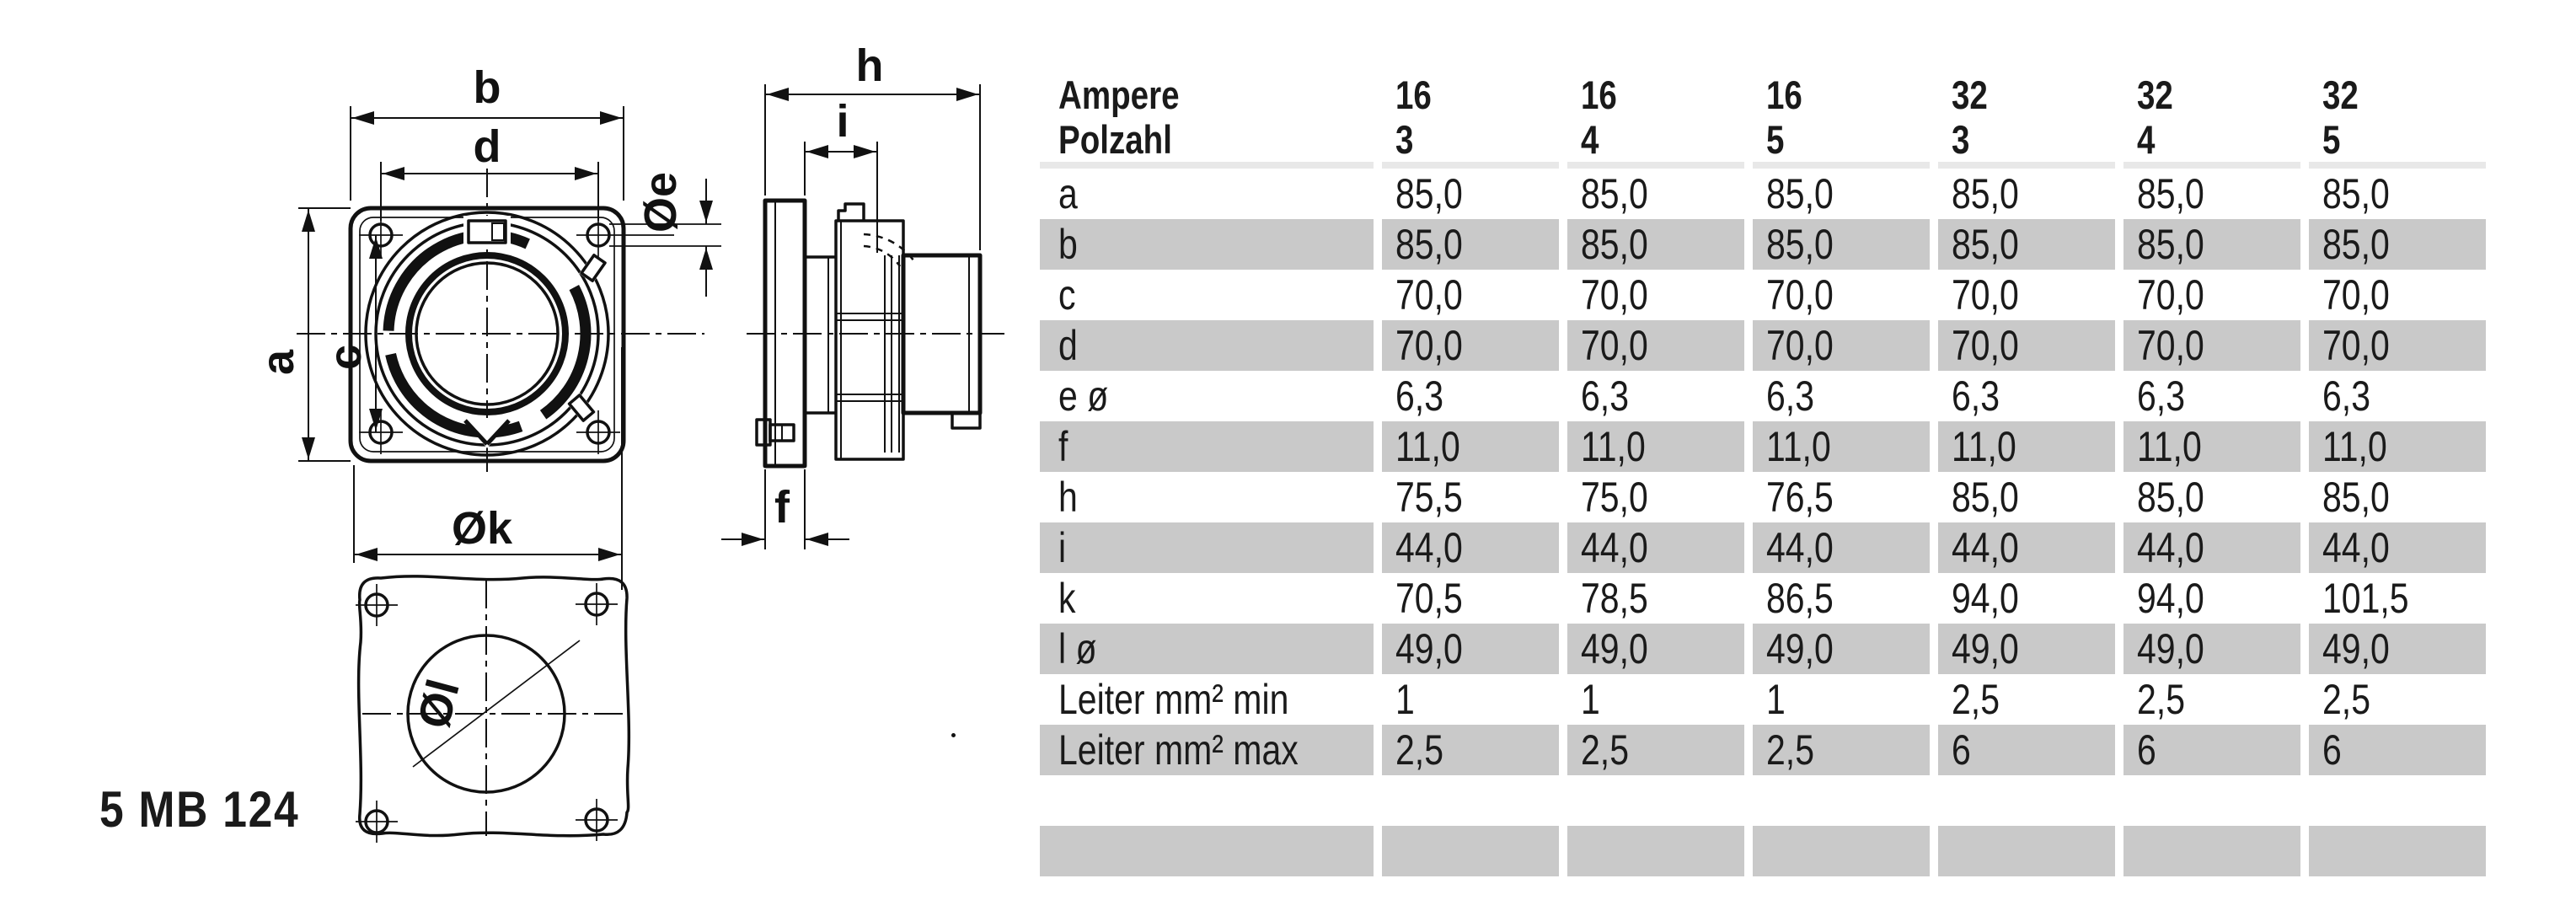 The height and width of the screenshot is (916, 2576). What do you see at coordinates (494, 709) in the screenshot?
I see `bottom-view: Øl` at bounding box center [494, 709].